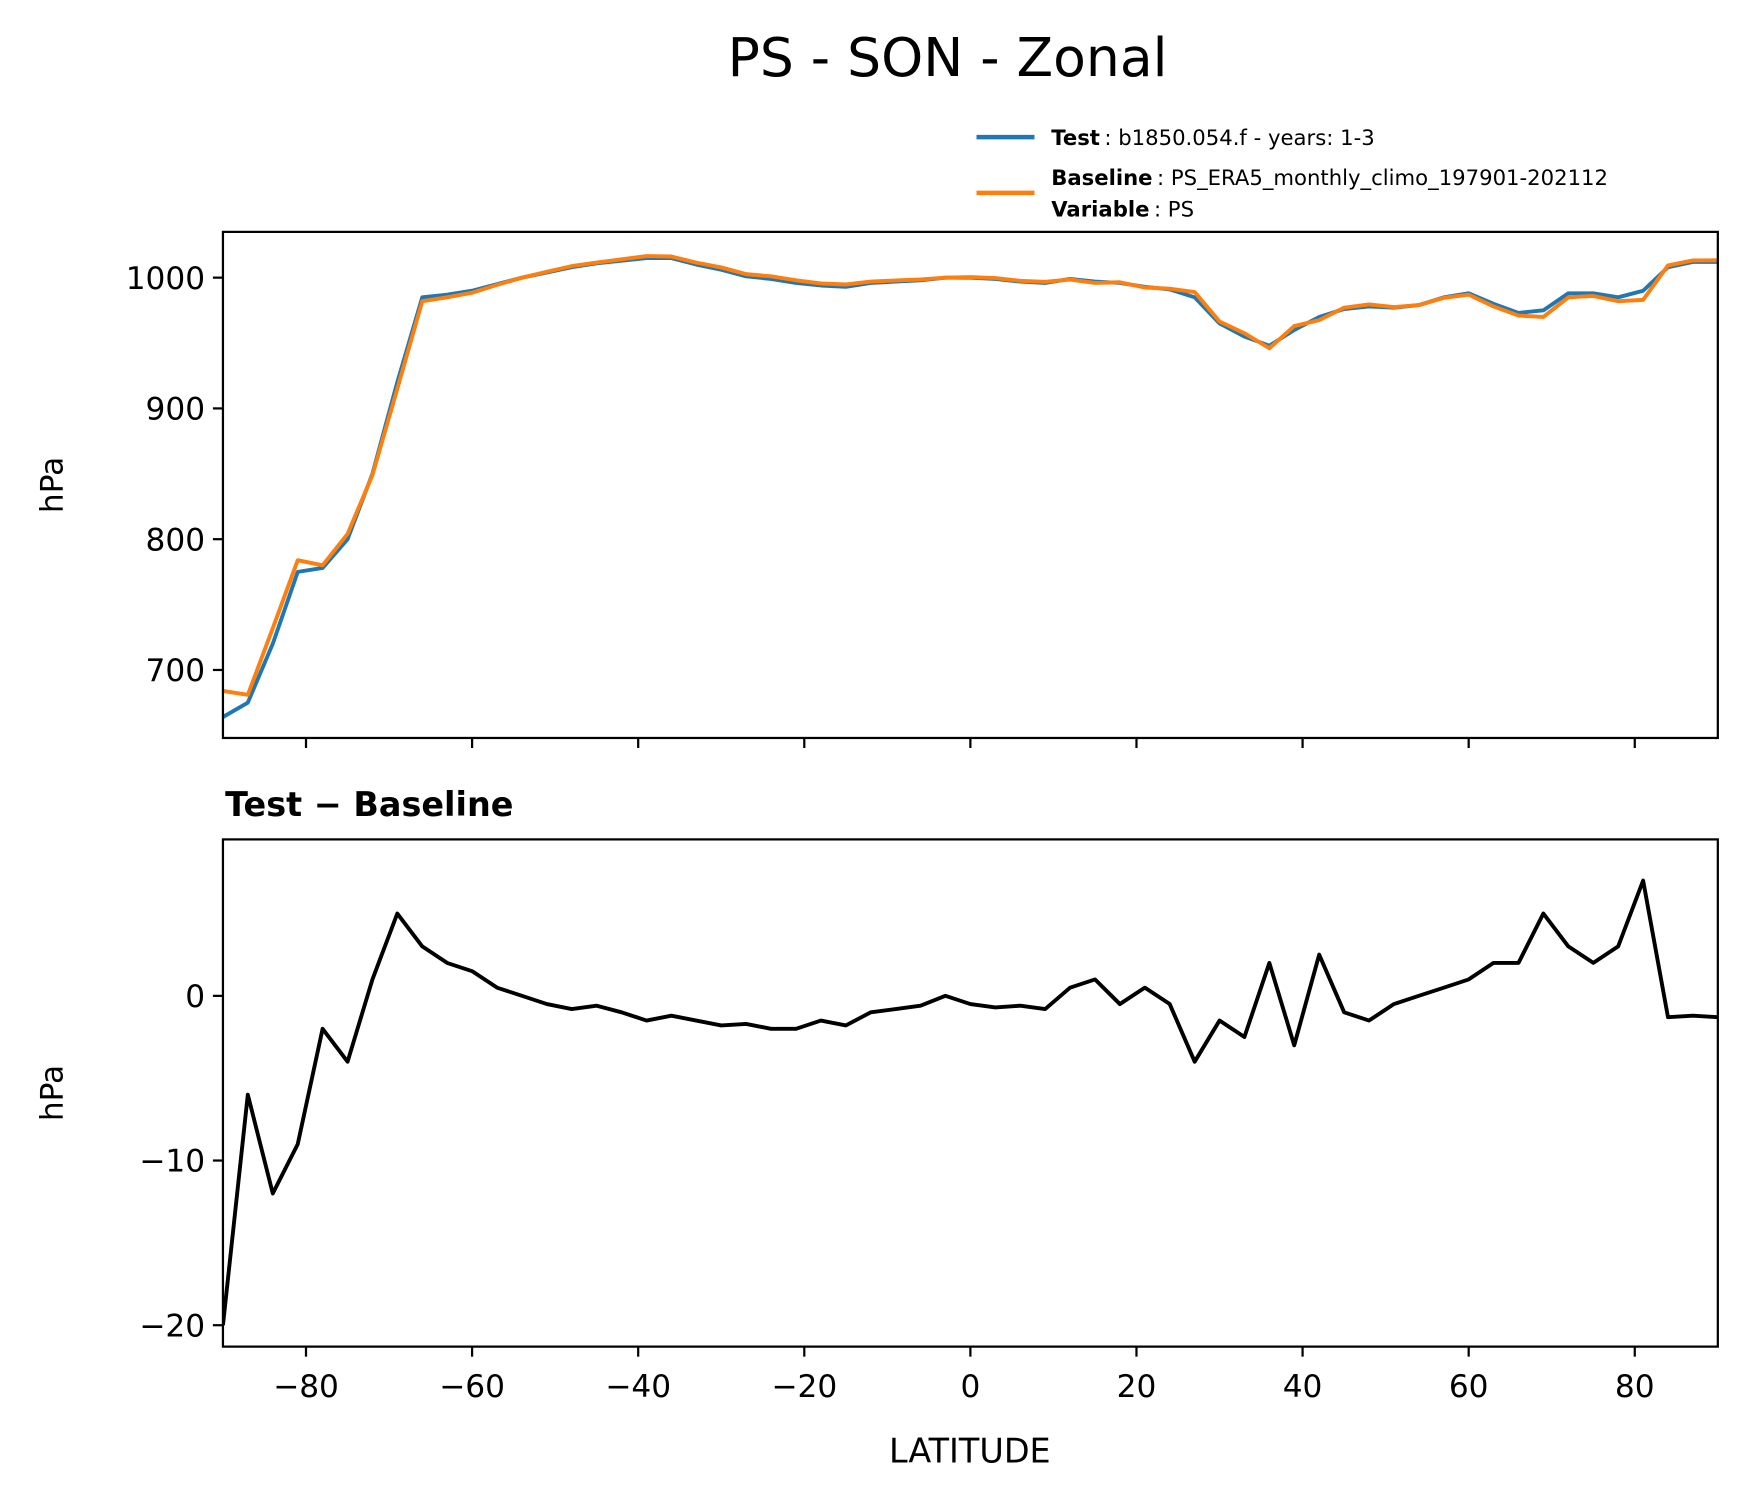  What do you see at coordinates (1303, 1387) in the screenshot?
I see `x-tick-label: 40` at bounding box center [1303, 1387].